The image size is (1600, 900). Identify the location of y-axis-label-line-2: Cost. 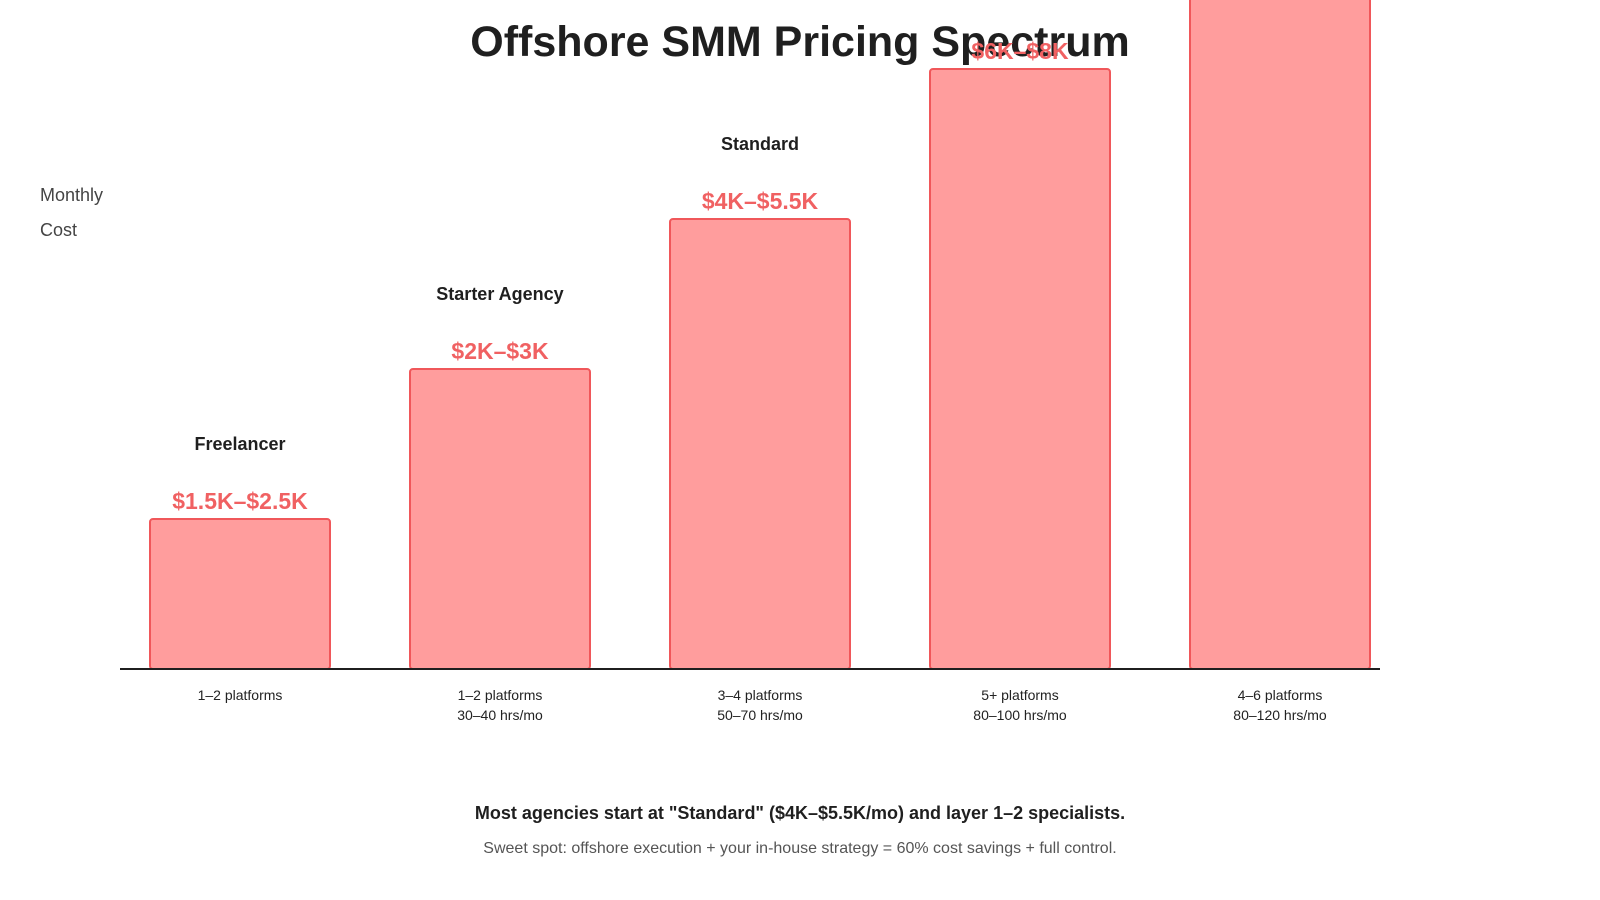
(59, 230).